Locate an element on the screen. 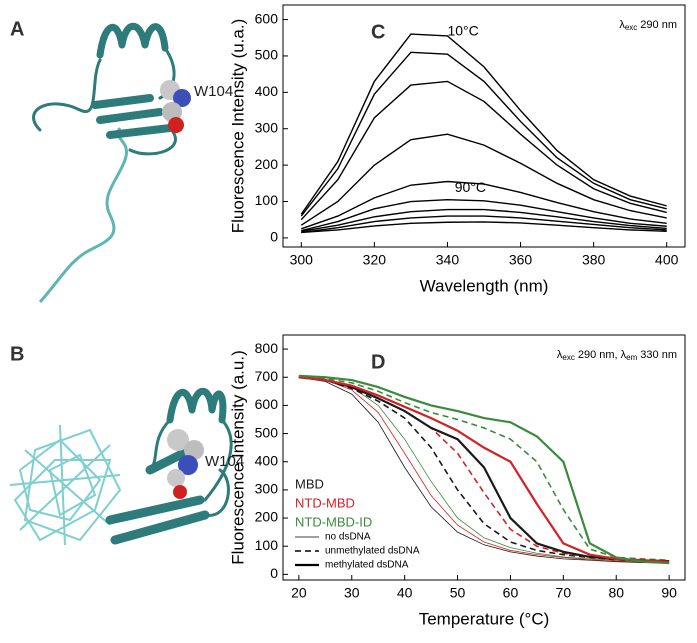 This screenshot has height=643, width=697. y-axis-label: Fluorescence Intensity (a.u.) is located at coordinates (237, 457).